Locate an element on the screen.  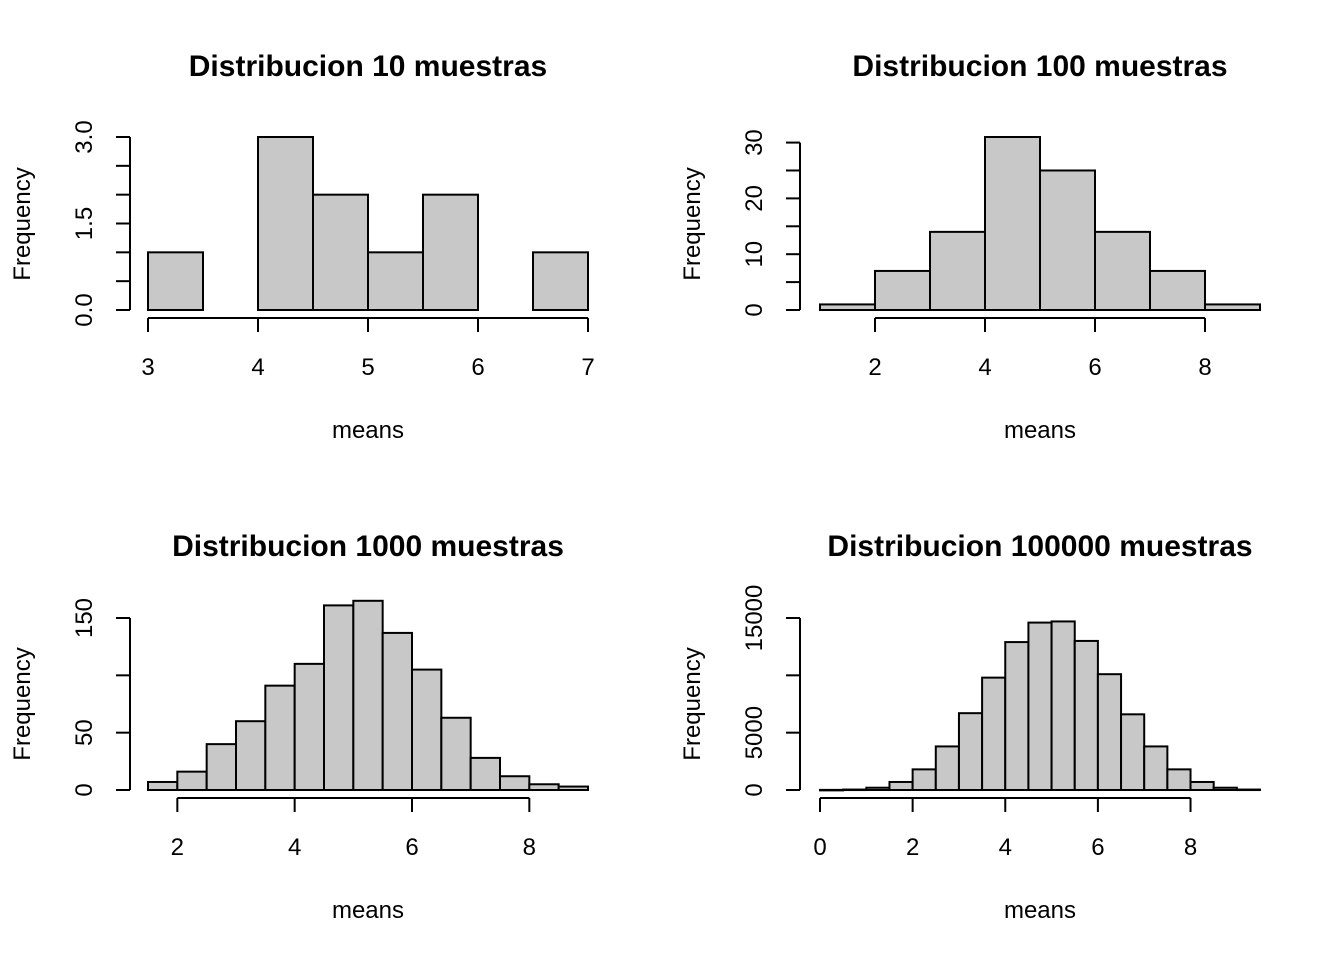
y-tick-label: 20 is located at coordinates (754, 198).